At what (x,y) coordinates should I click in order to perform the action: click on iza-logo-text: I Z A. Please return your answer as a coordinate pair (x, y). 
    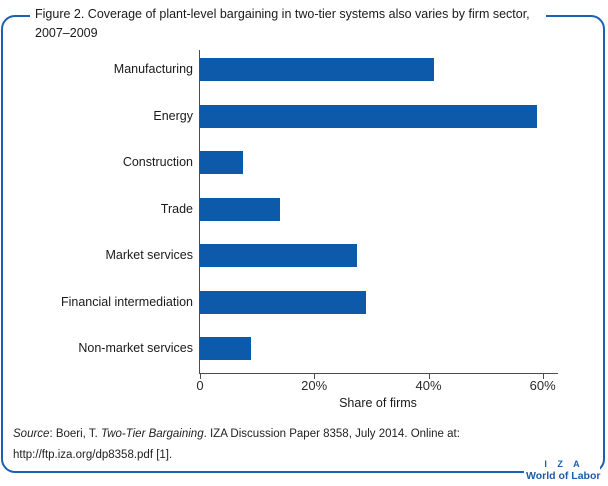
    Looking at the image, I should click on (564, 464).